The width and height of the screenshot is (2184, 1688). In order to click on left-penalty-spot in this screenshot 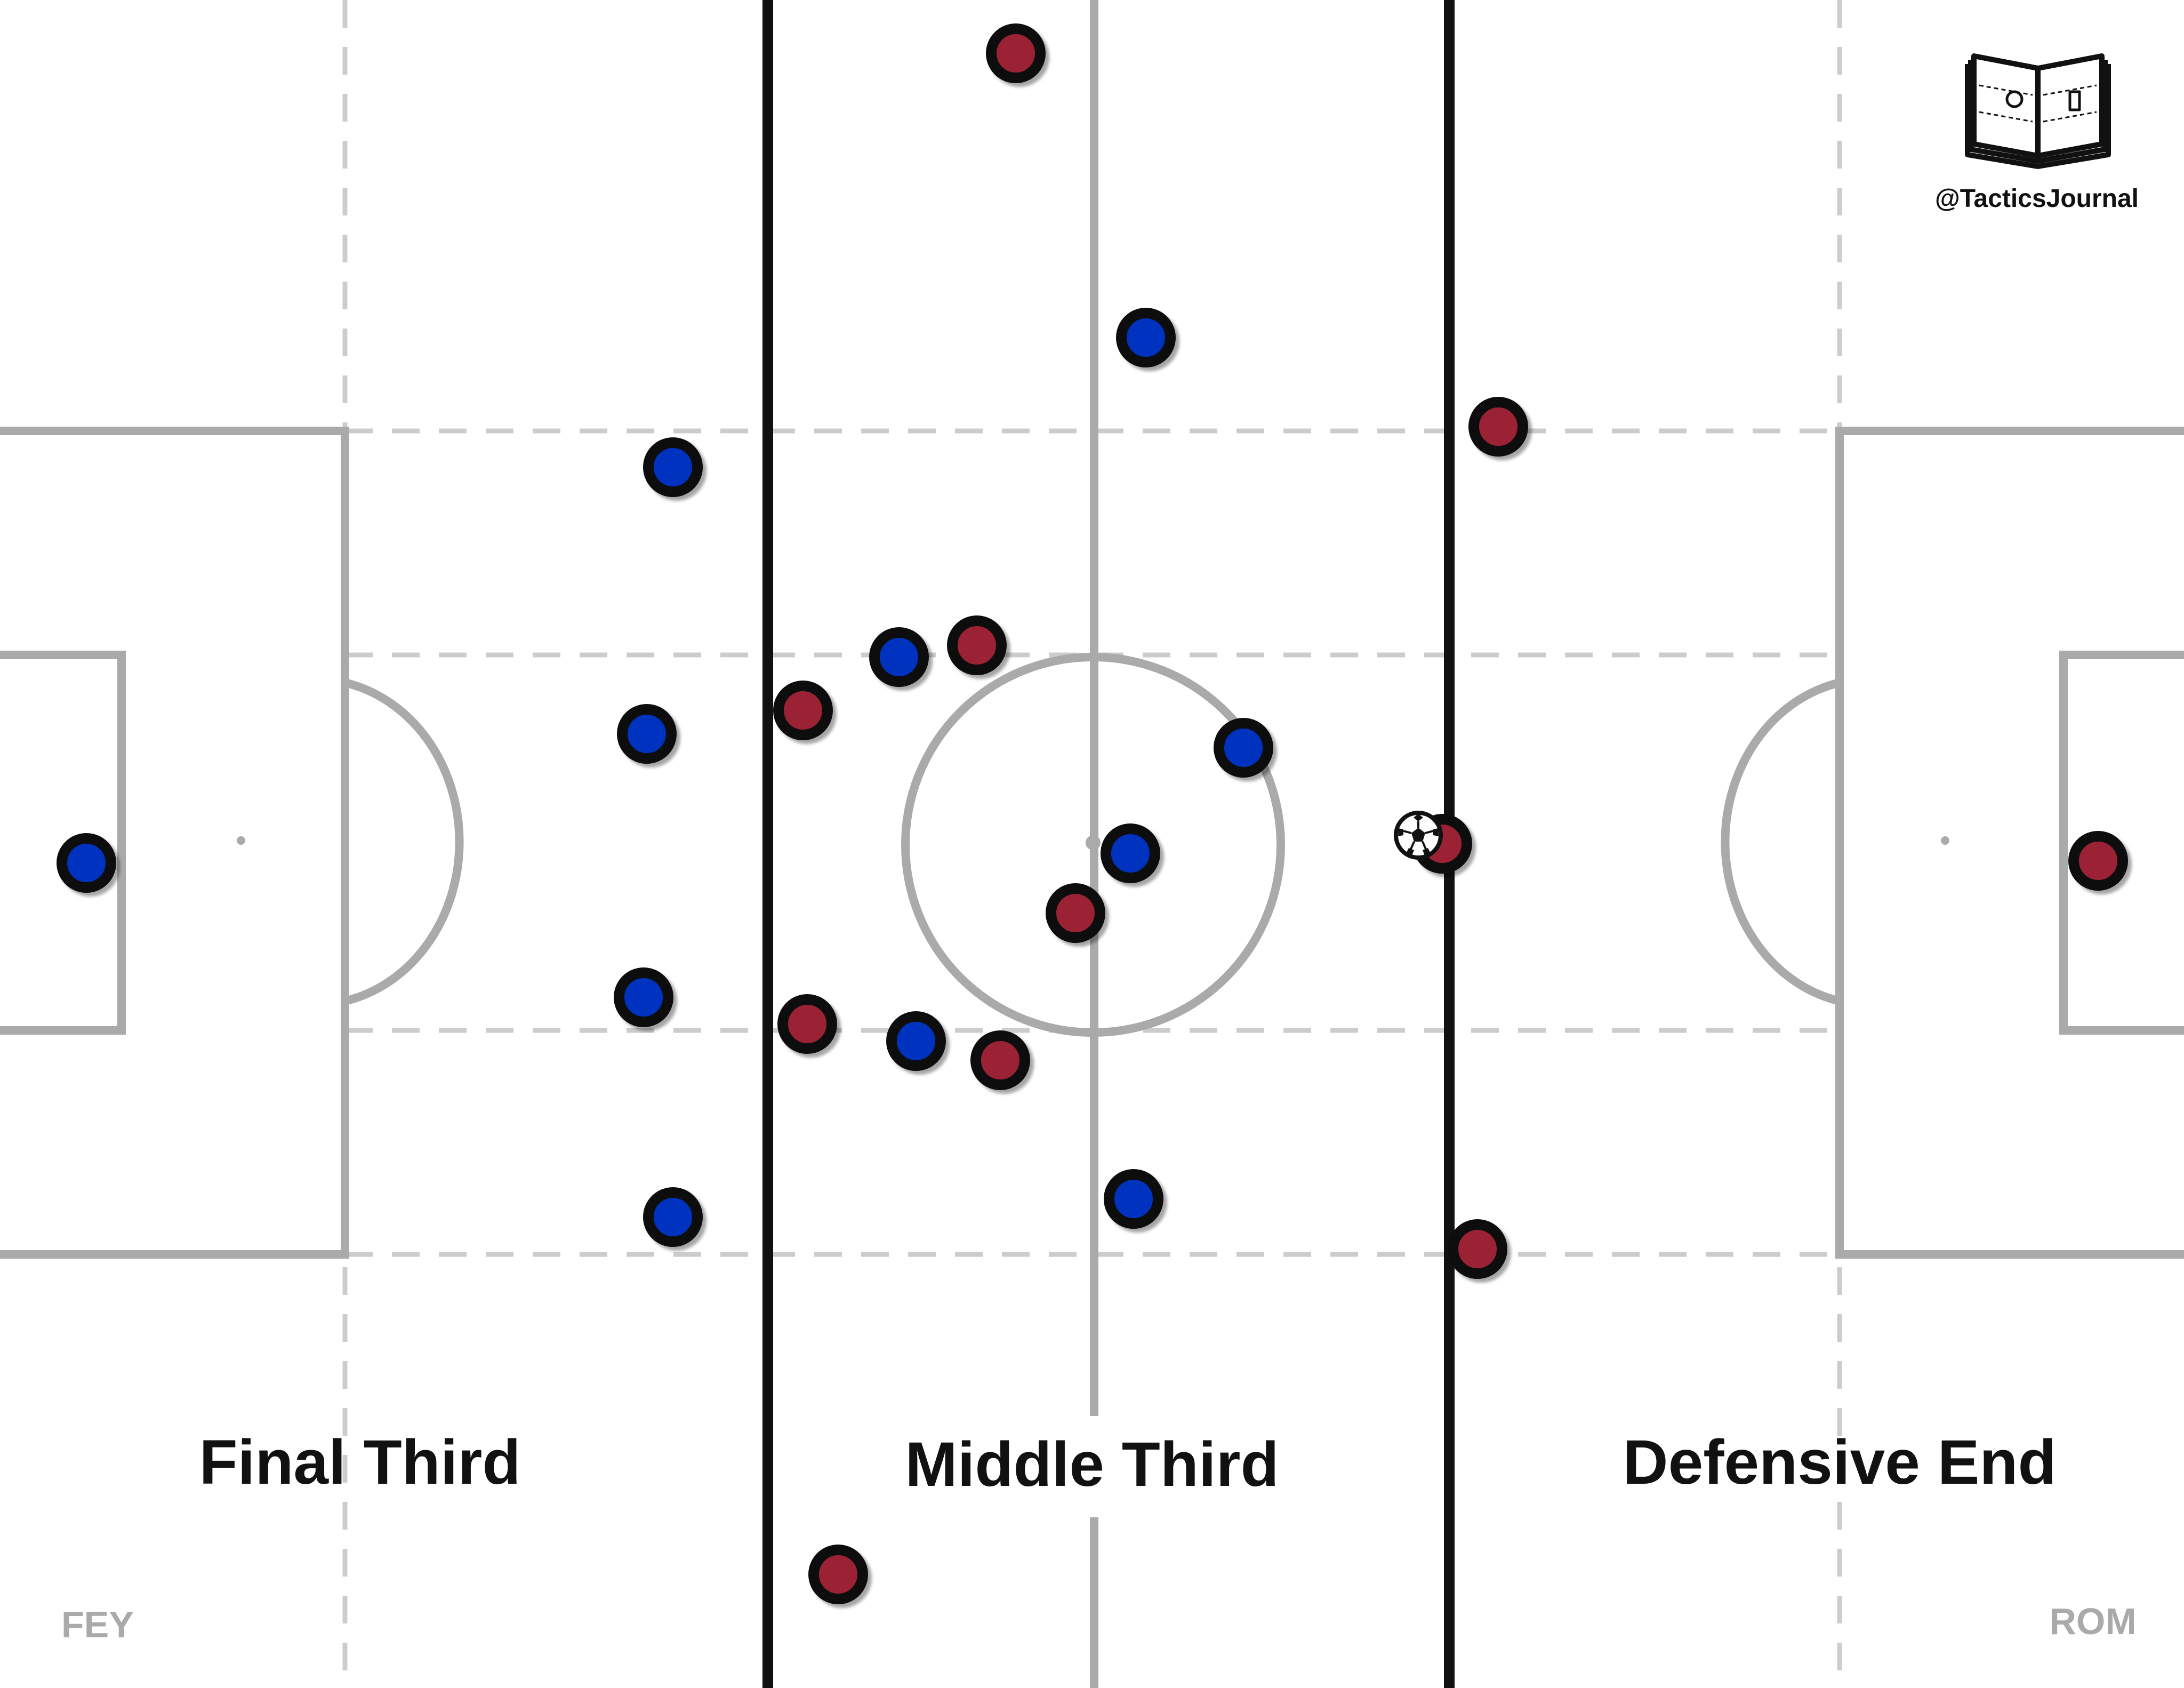, I will do `click(241, 840)`.